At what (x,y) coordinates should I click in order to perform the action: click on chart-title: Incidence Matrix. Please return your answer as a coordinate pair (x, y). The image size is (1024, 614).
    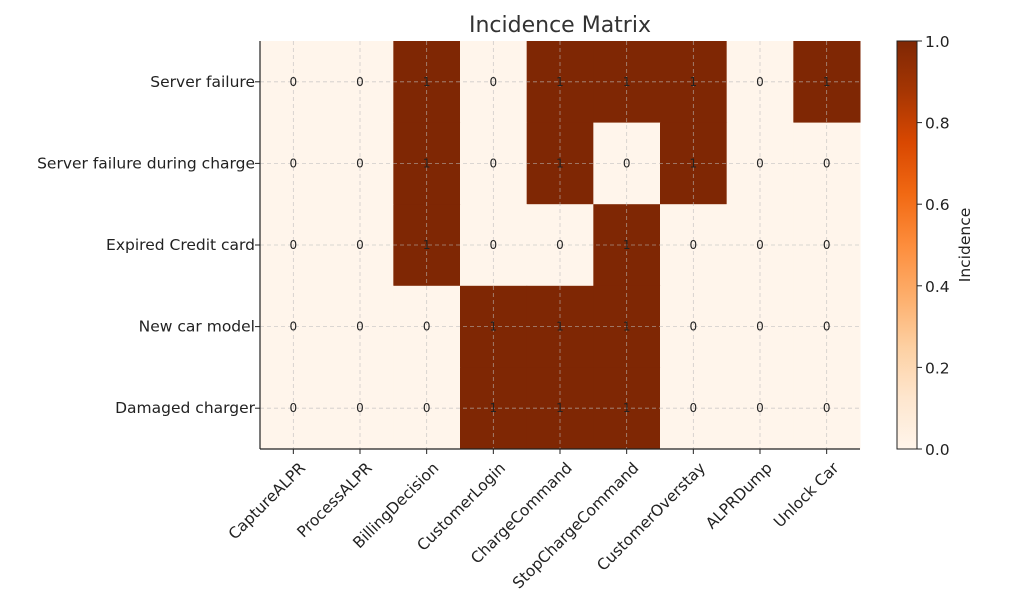
    Looking at the image, I should click on (560, 25).